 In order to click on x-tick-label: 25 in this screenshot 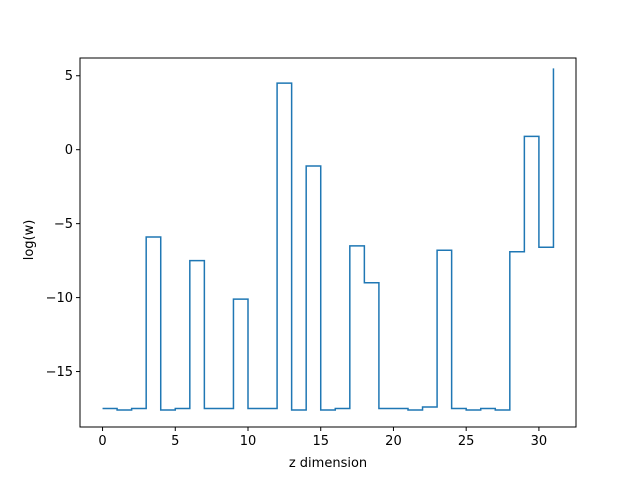, I will do `click(466, 441)`.